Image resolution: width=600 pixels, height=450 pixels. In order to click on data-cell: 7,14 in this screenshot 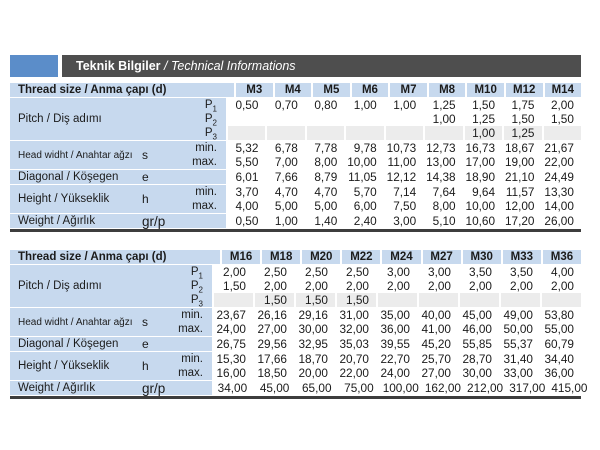, I will do `click(404, 192)`.